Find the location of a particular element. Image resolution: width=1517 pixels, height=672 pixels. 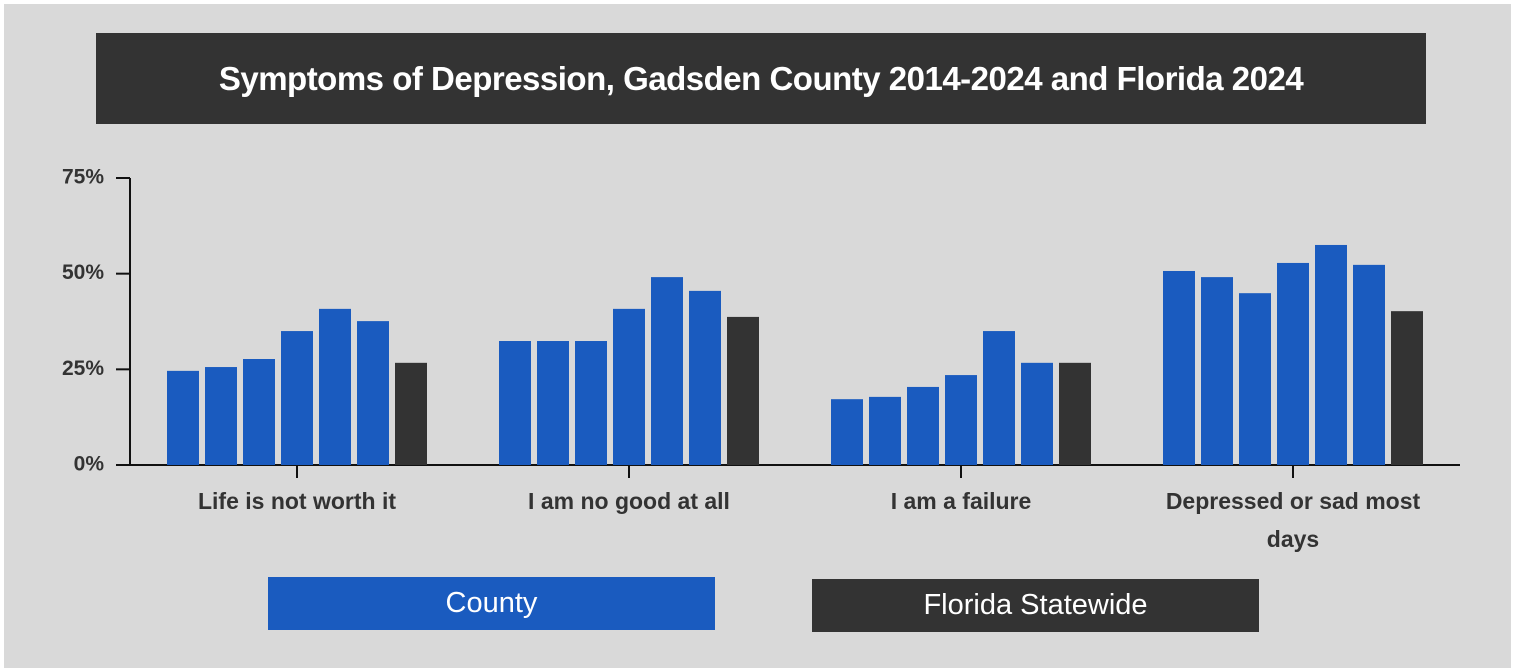

legend-item: County is located at coordinates (491, 603).